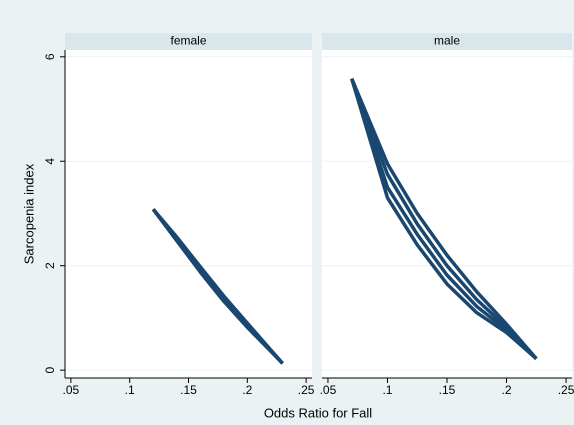 The width and height of the screenshot is (574, 425). I want to click on panel-title: male, so click(447, 41).